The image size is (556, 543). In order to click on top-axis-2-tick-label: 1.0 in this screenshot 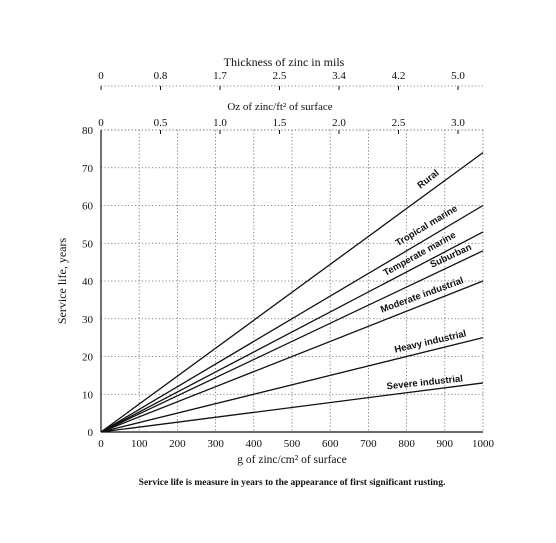, I will do `click(220, 123)`.